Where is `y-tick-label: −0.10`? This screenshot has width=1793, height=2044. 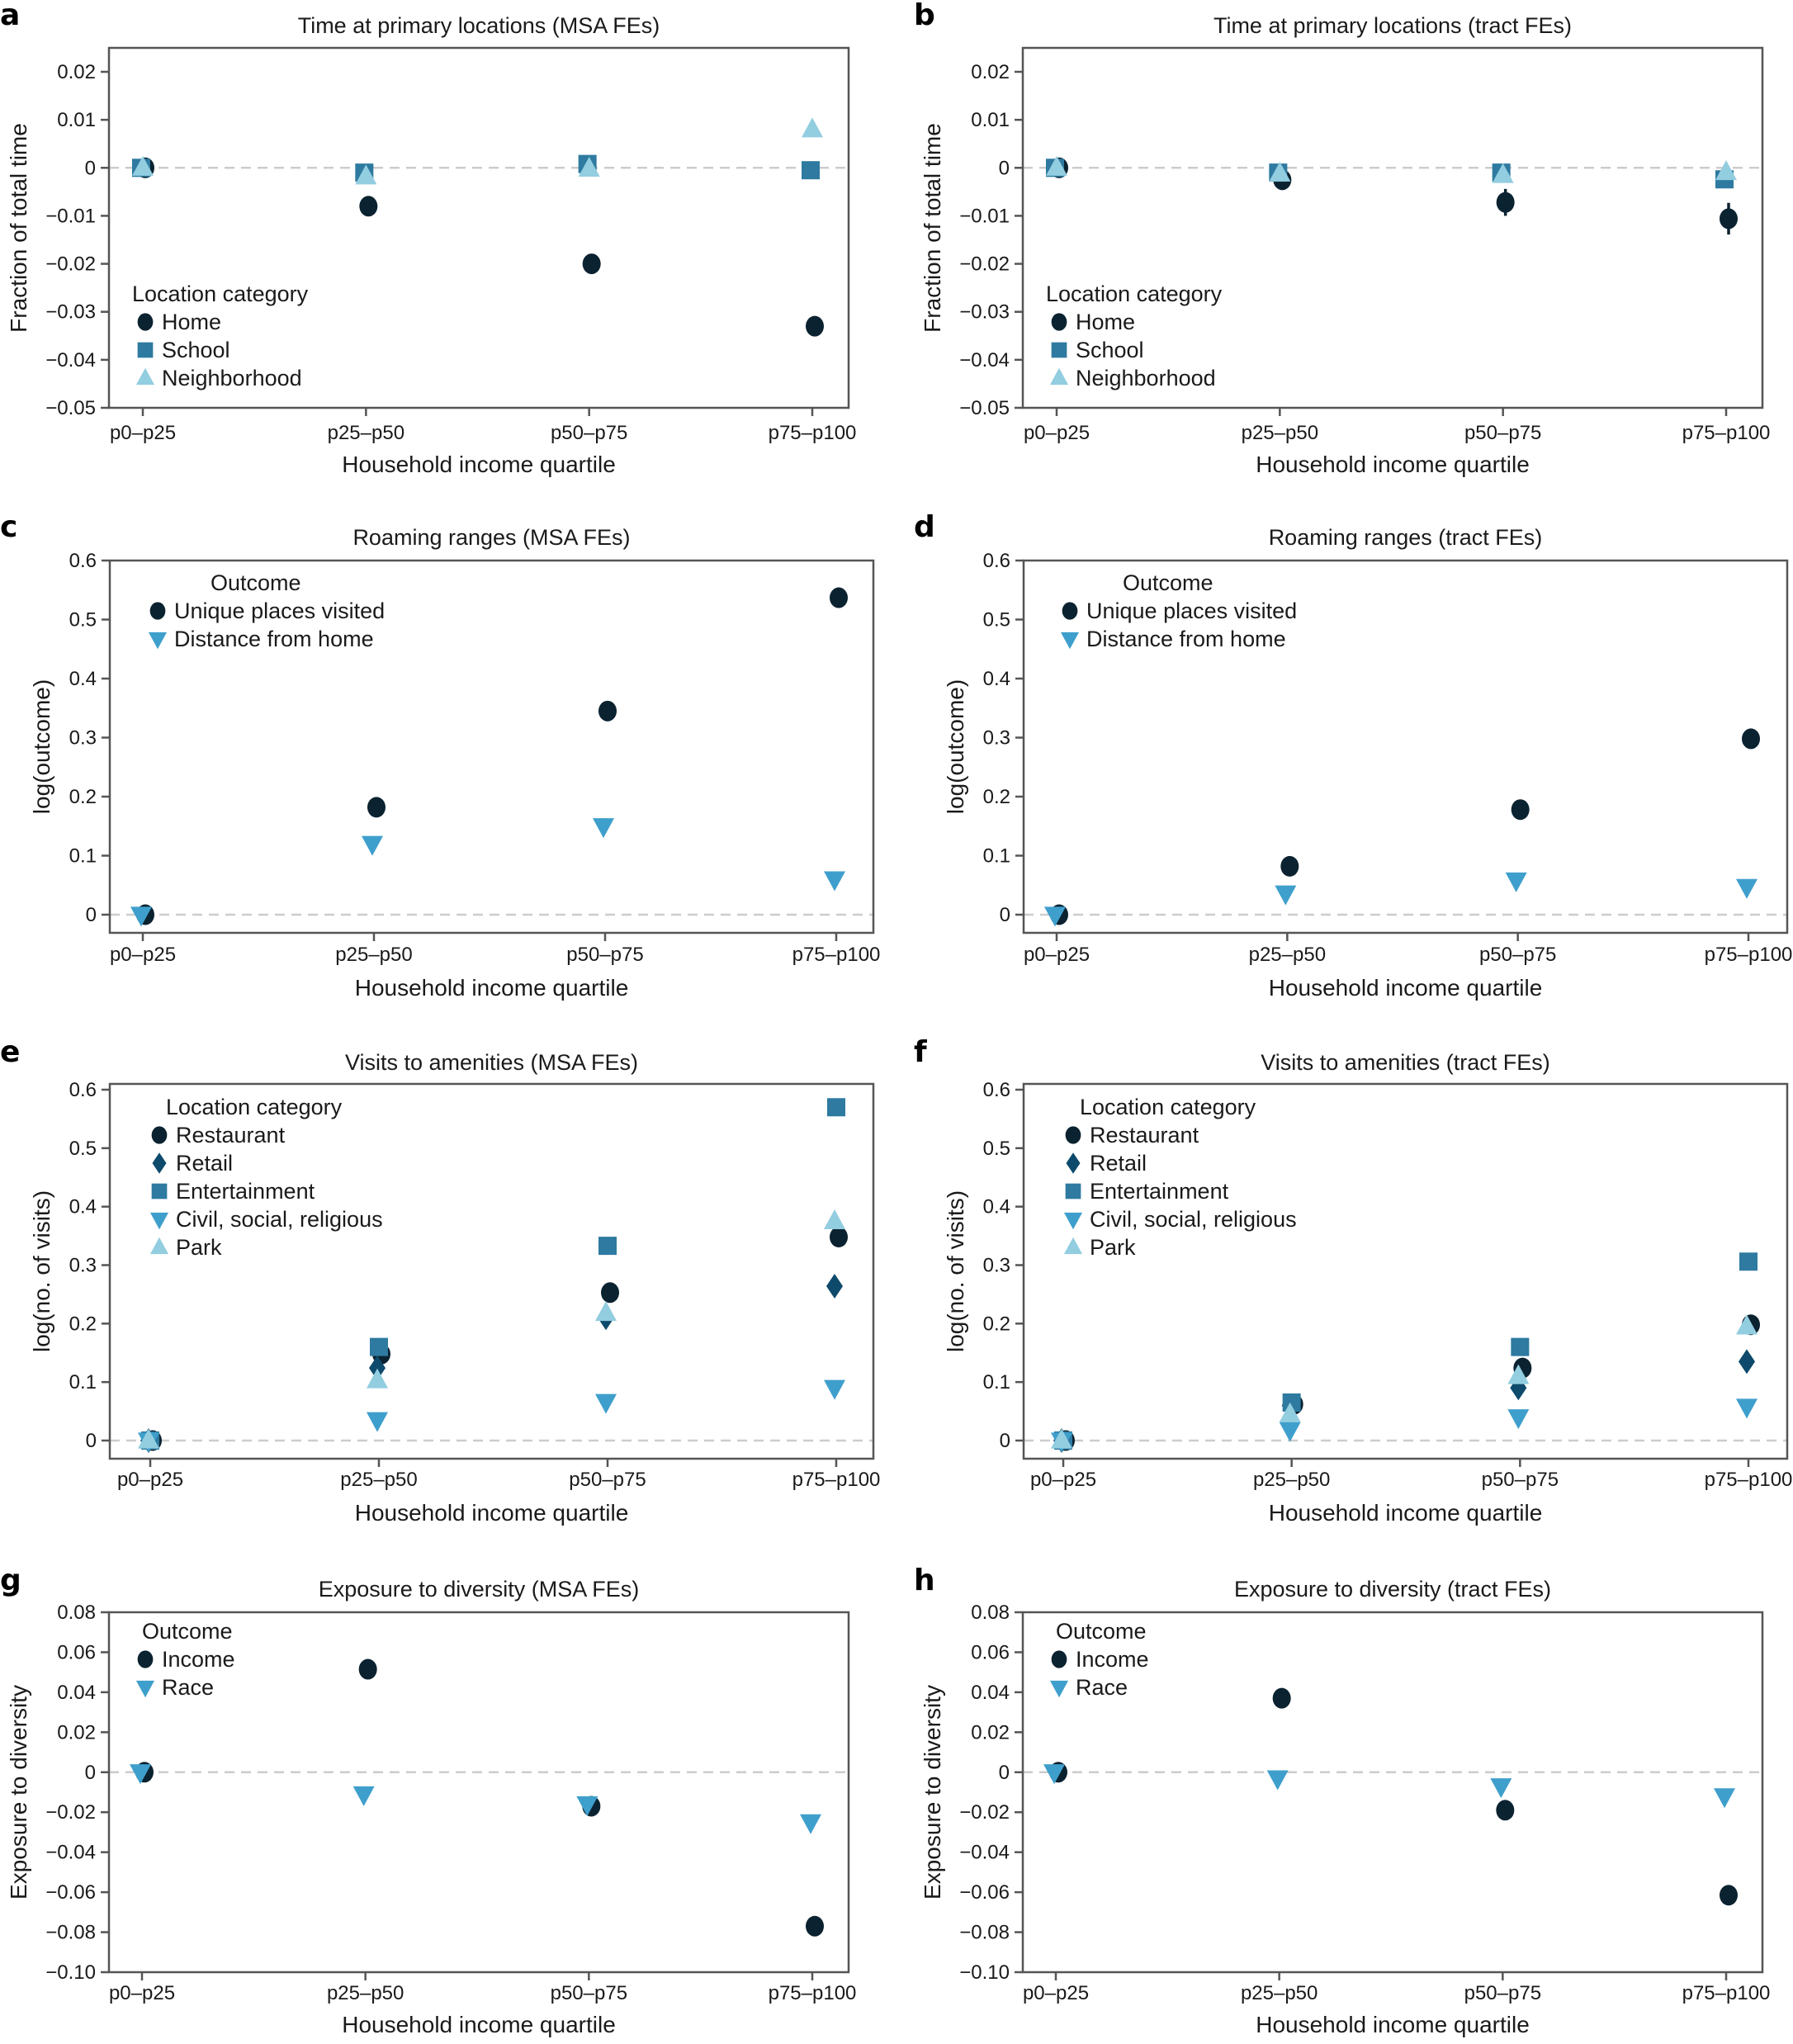 y-tick-label: −0.10 is located at coordinates (984, 1972).